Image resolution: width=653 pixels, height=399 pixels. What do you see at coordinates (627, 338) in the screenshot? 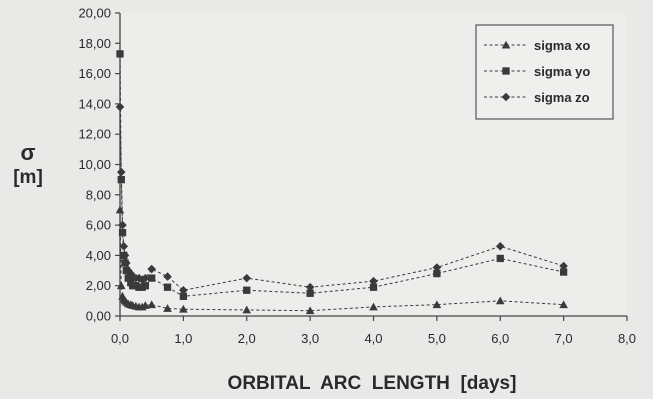
I see `x-tick-label: 8,0` at bounding box center [627, 338].